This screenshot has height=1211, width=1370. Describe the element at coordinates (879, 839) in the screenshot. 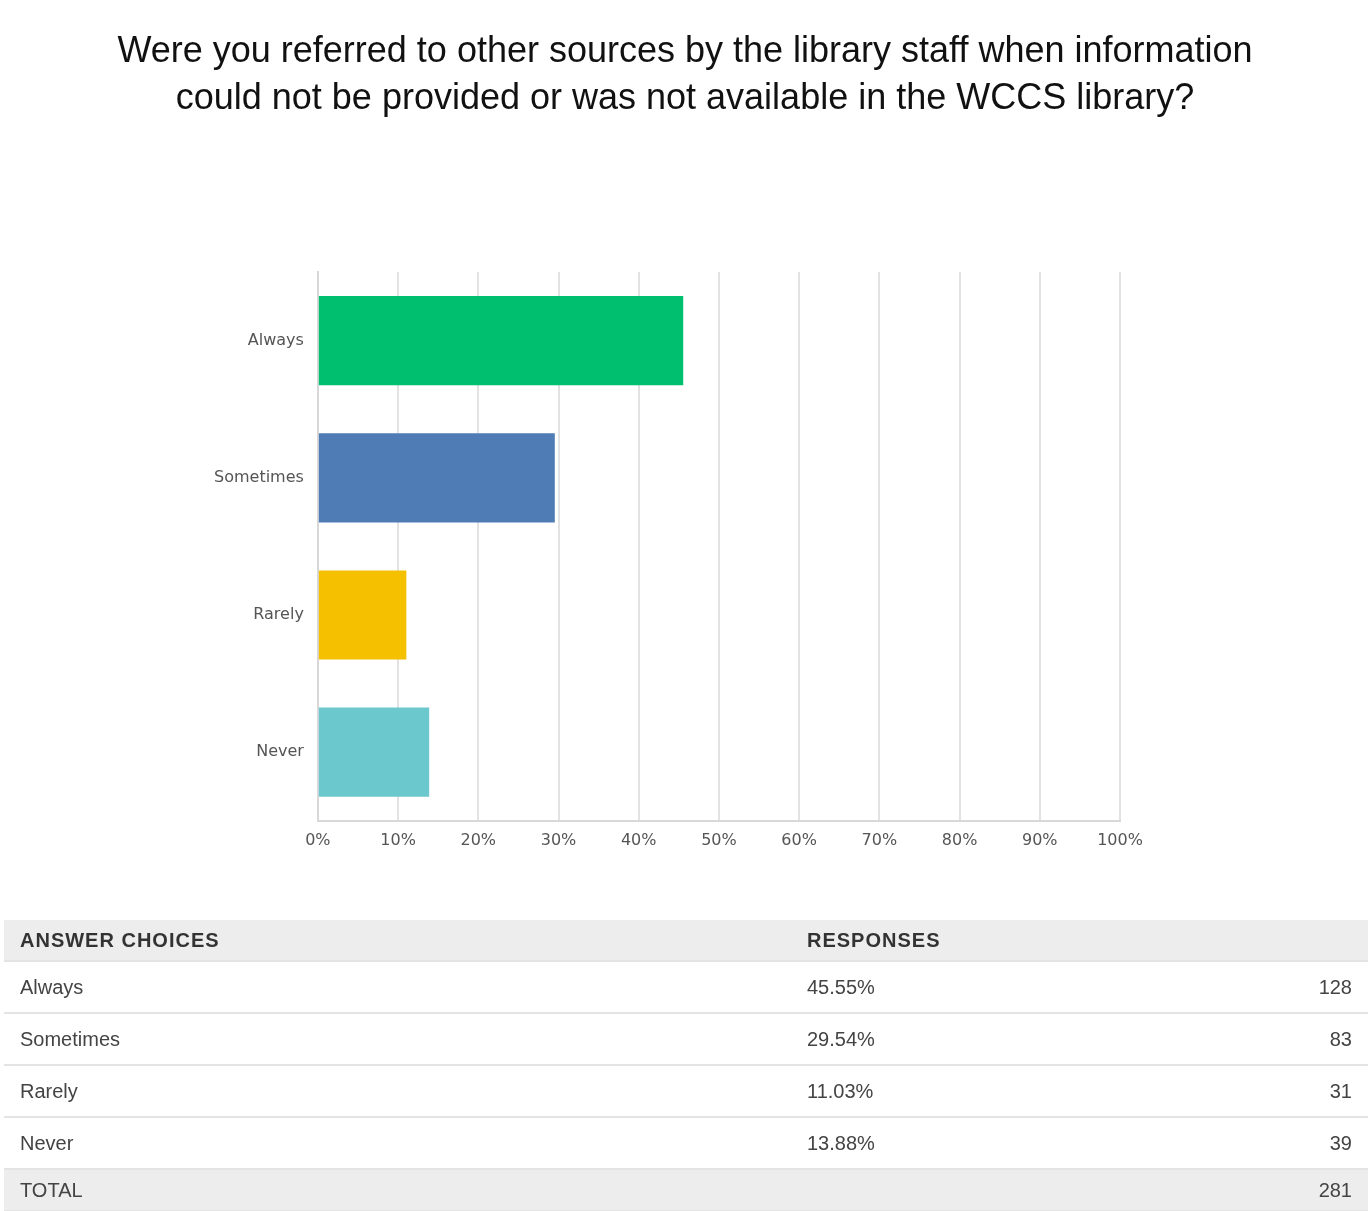

I see `x-tick-label: 70%` at that location.